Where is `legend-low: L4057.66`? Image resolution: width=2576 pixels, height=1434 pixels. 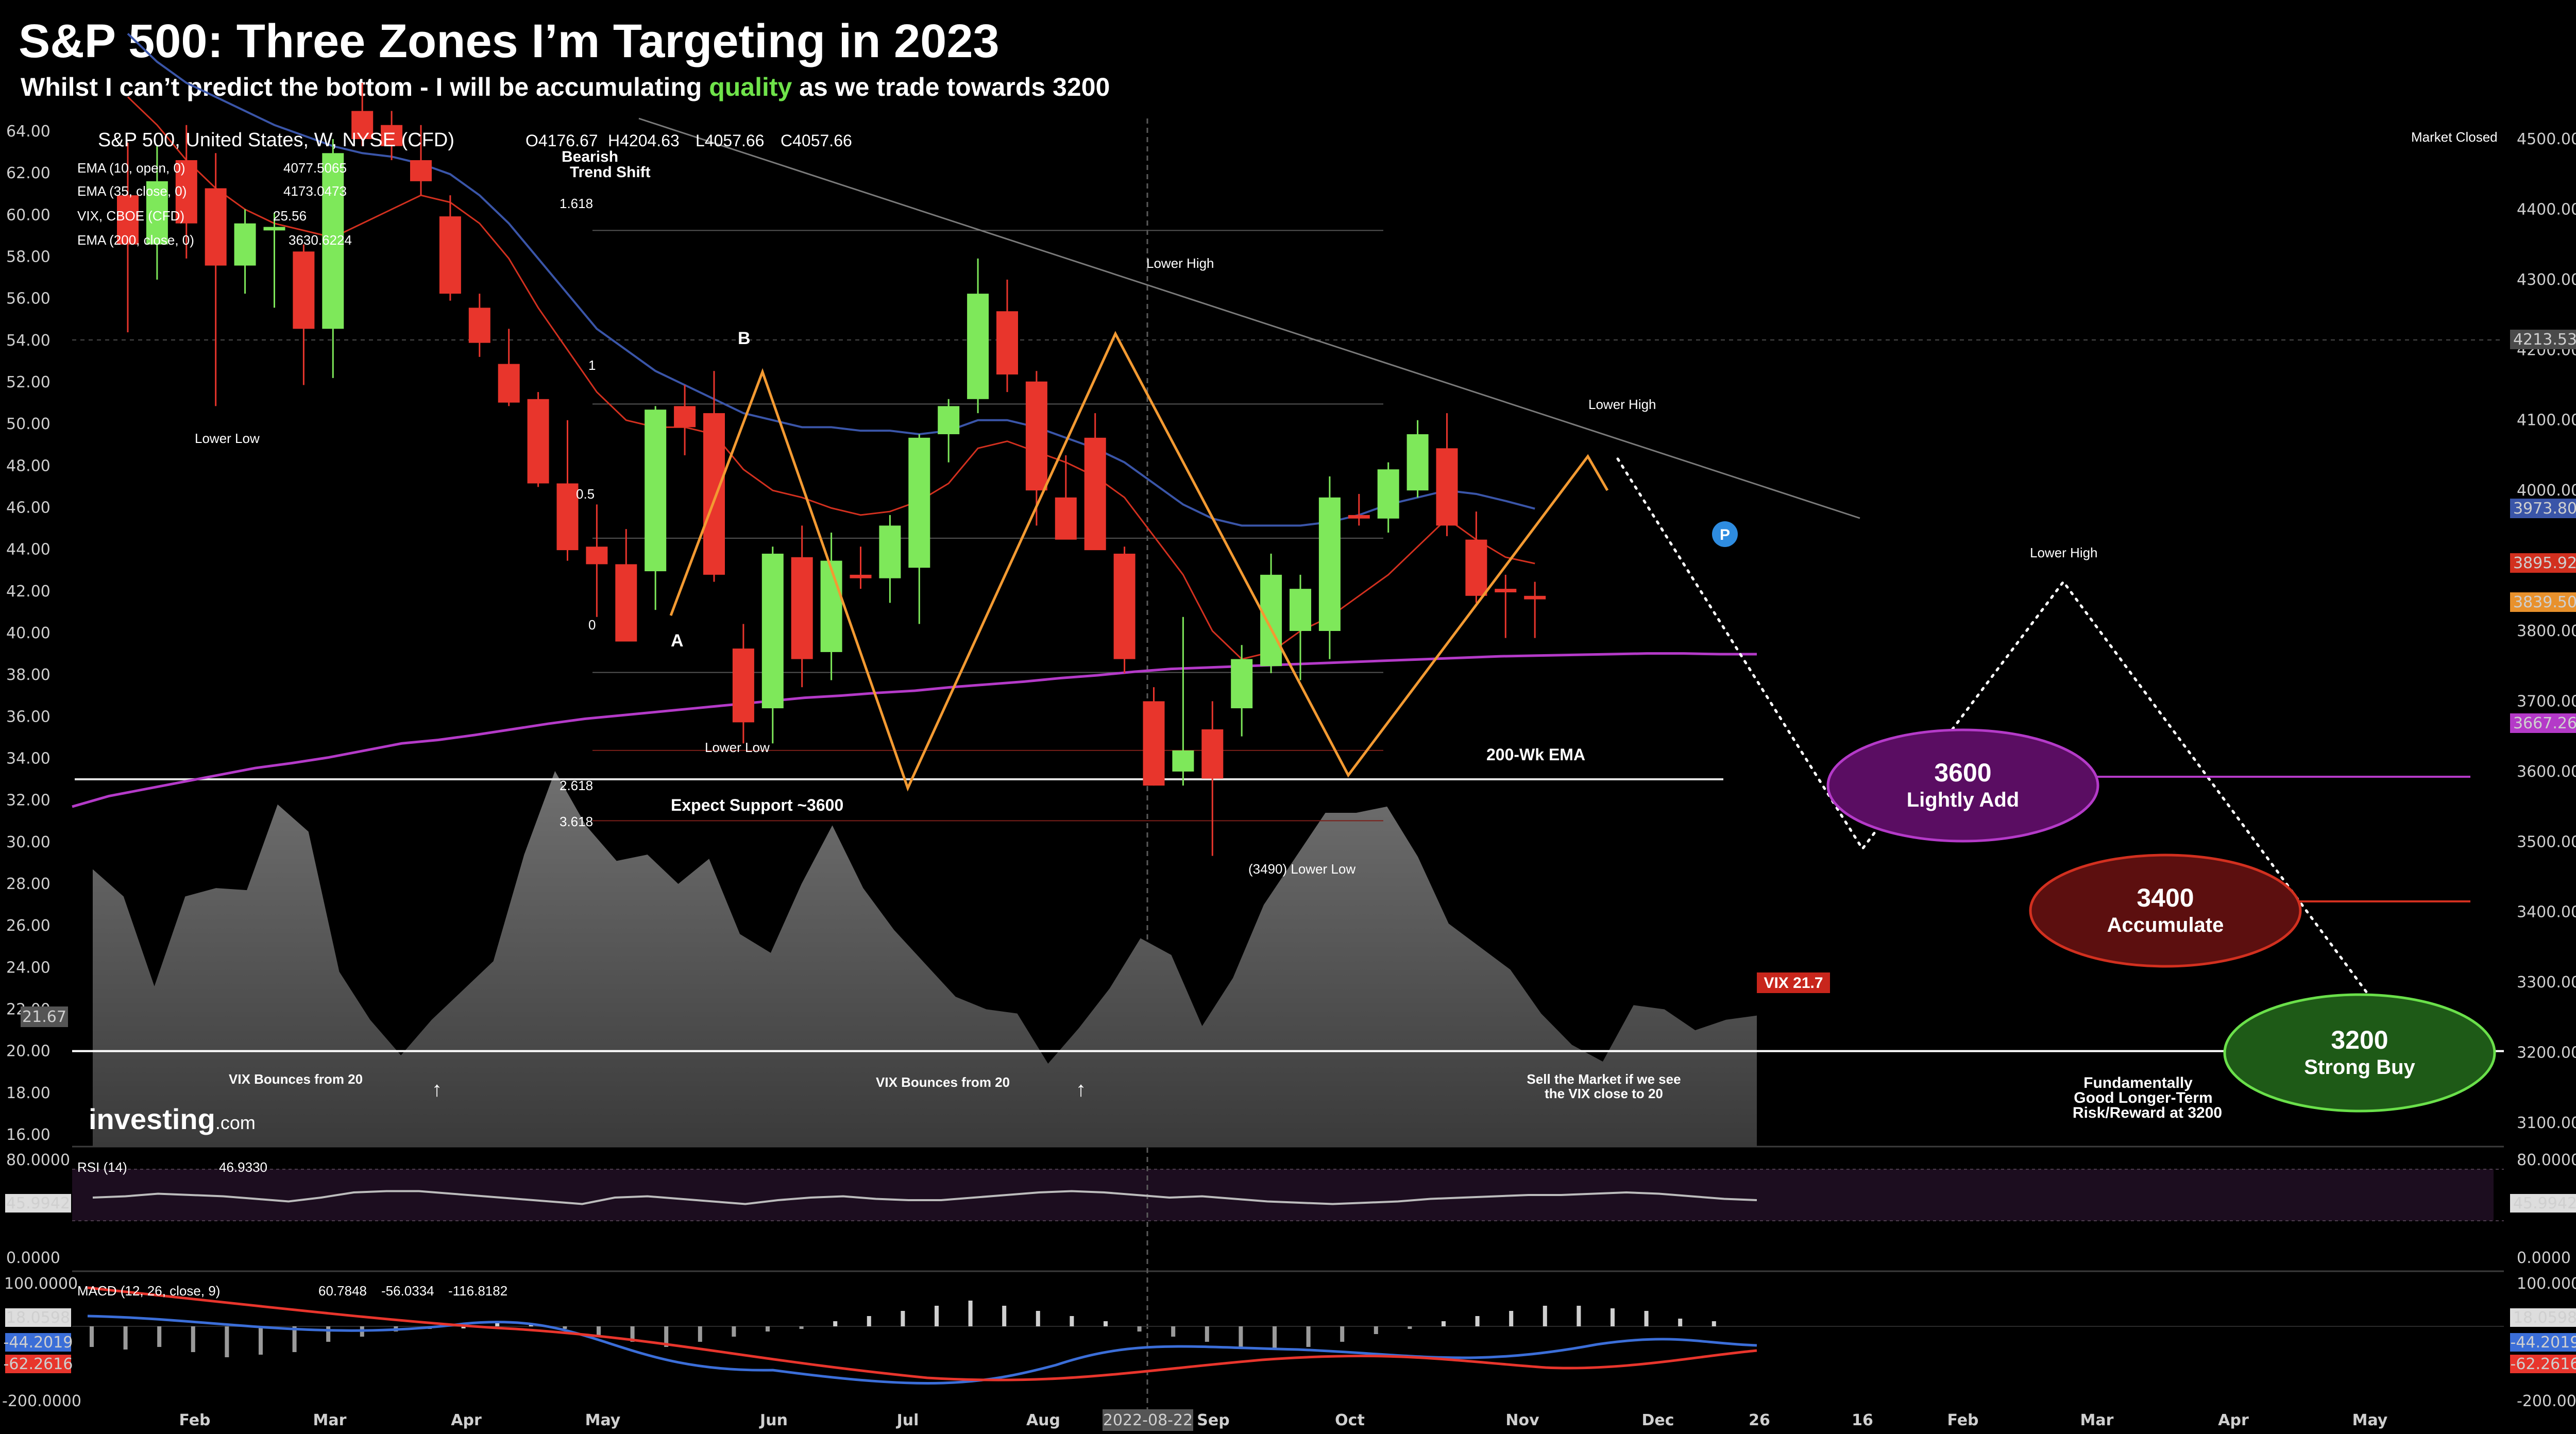
legend-low: L4057.66 is located at coordinates (730, 140).